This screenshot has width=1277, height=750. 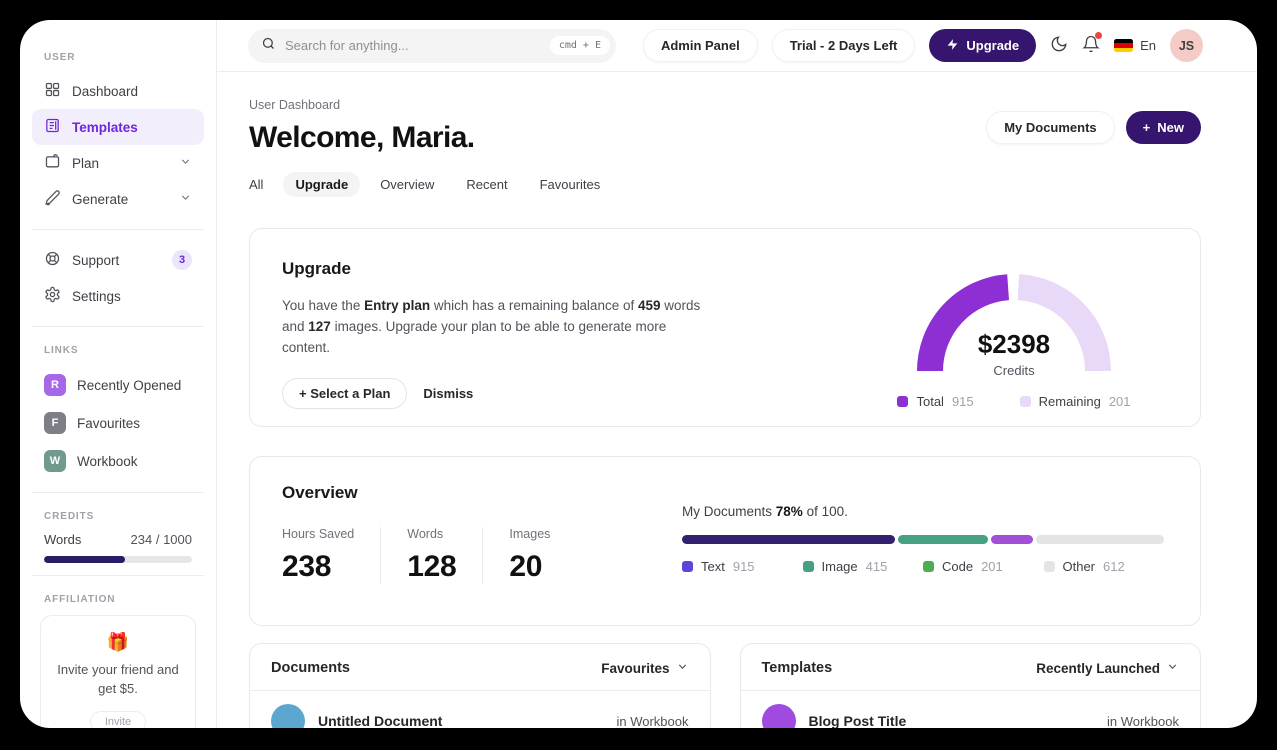 I want to click on sidebar-item-dashboard: Dashboard, so click(x=118, y=91).